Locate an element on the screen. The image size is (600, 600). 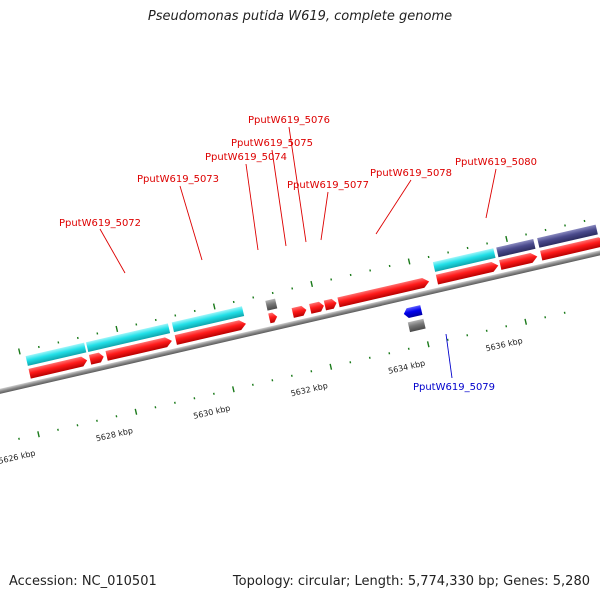
gene-label: PputW619_5078 is located at coordinates (411, 173).